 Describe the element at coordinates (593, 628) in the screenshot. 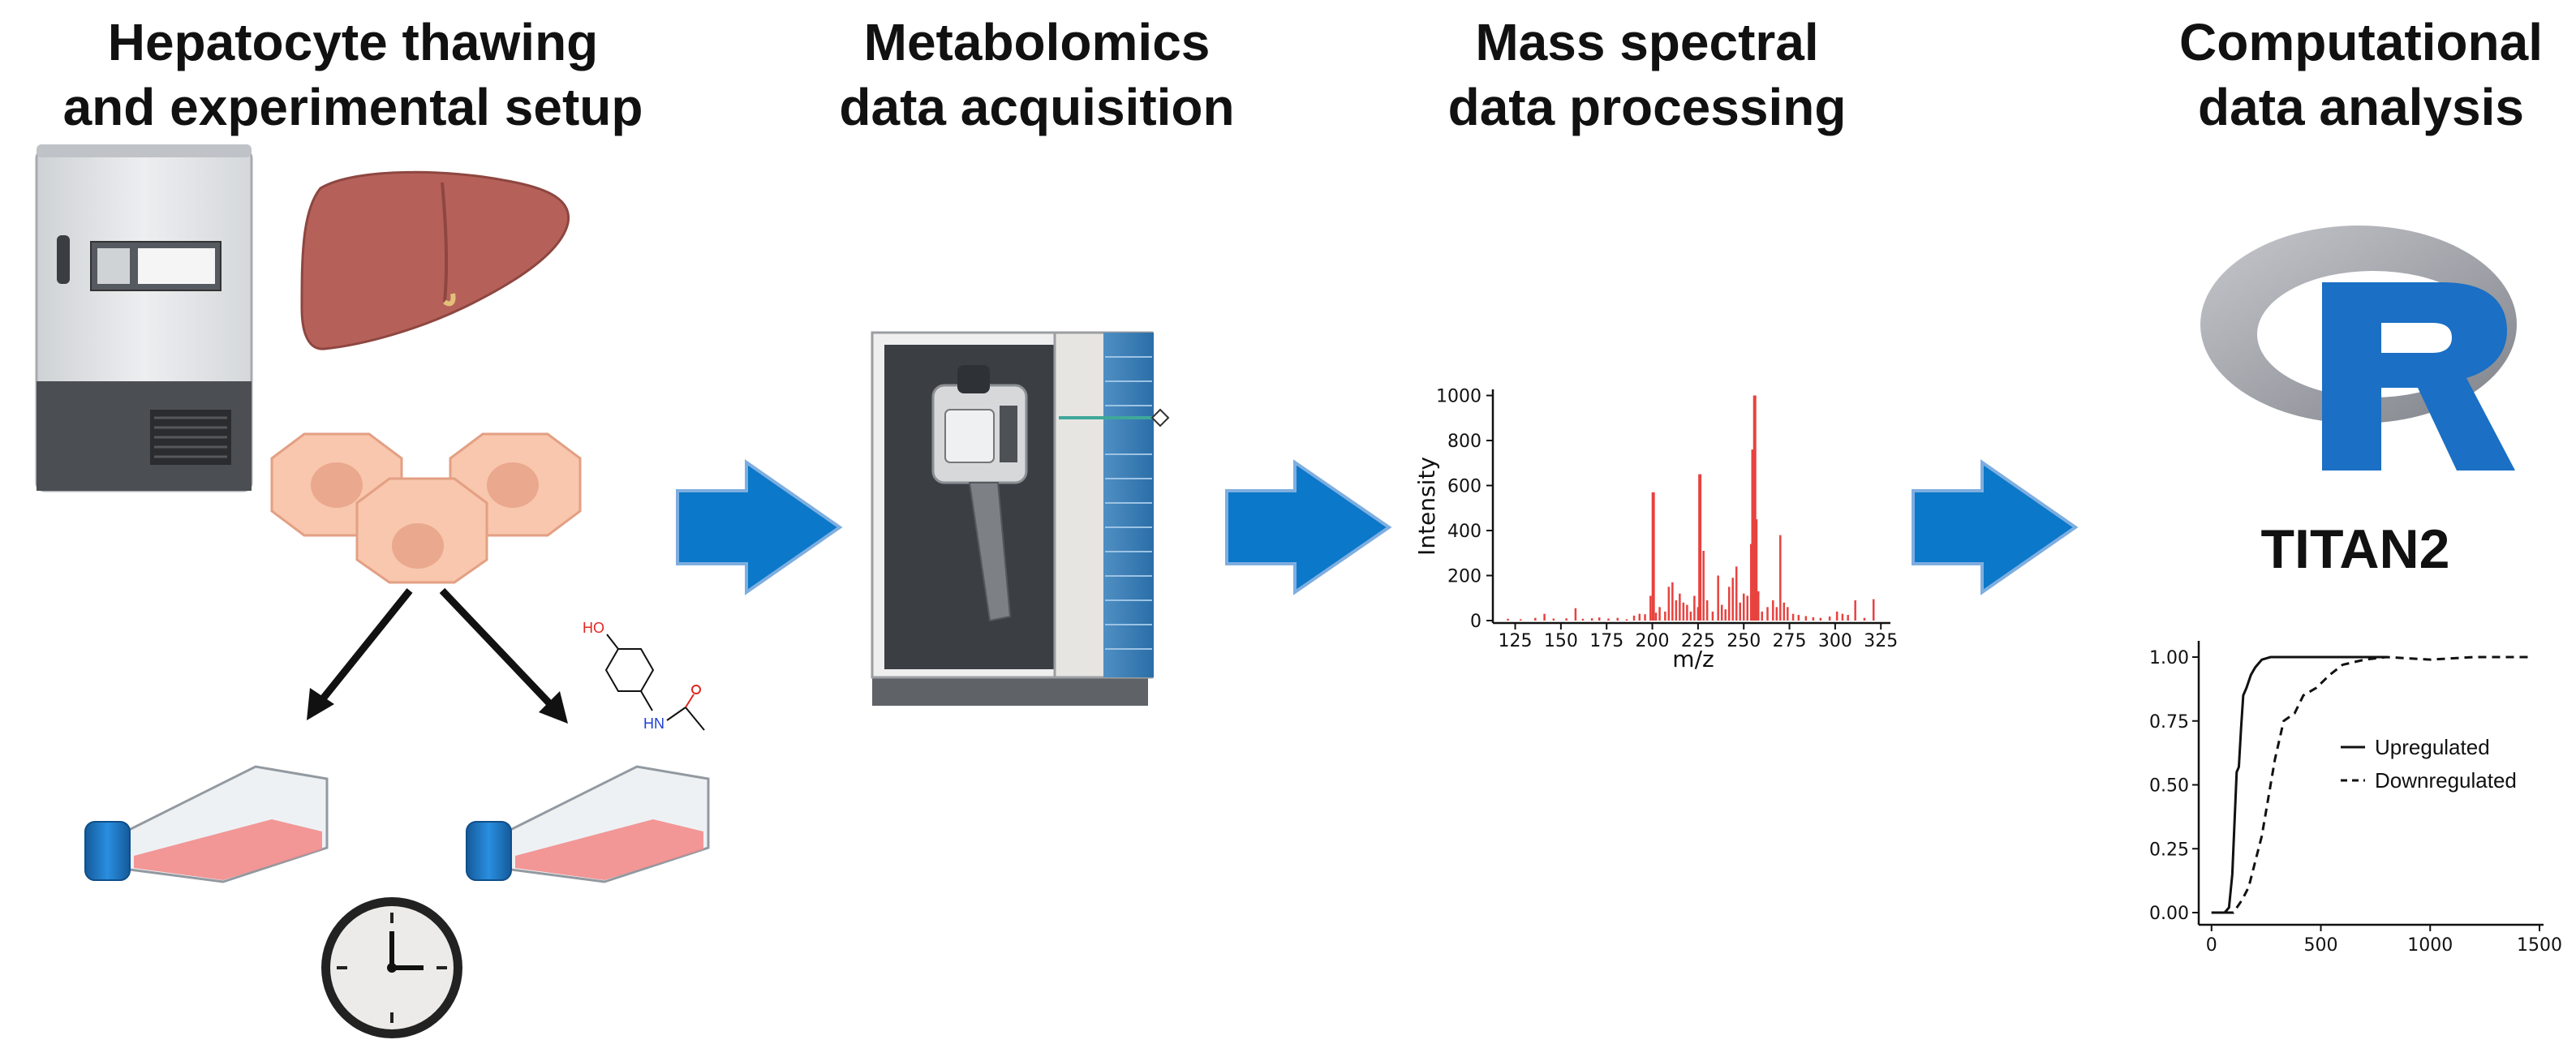

I see `hydroxyl-label: HO` at that location.